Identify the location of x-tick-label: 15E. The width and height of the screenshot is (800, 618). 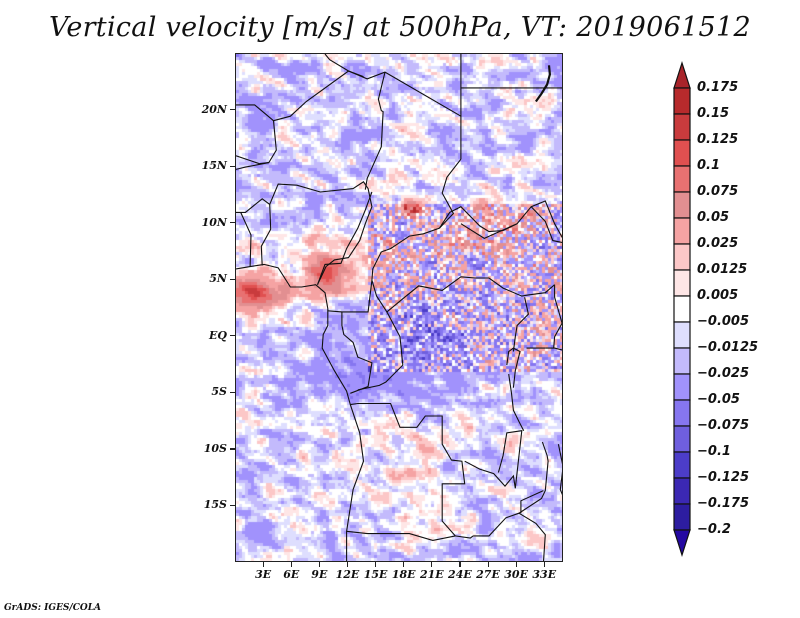
(375, 574).